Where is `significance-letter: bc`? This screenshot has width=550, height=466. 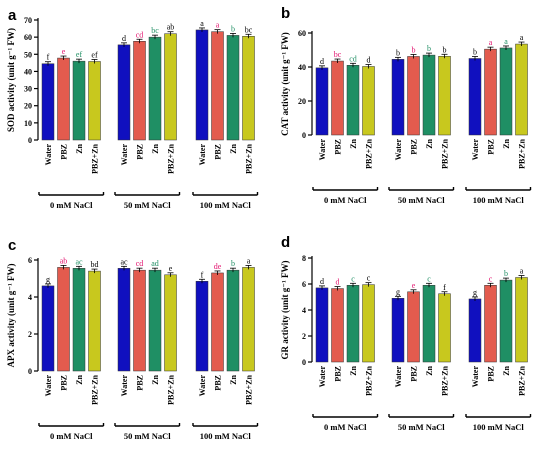
significance-letter: bc is located at coordinates (155, 30).